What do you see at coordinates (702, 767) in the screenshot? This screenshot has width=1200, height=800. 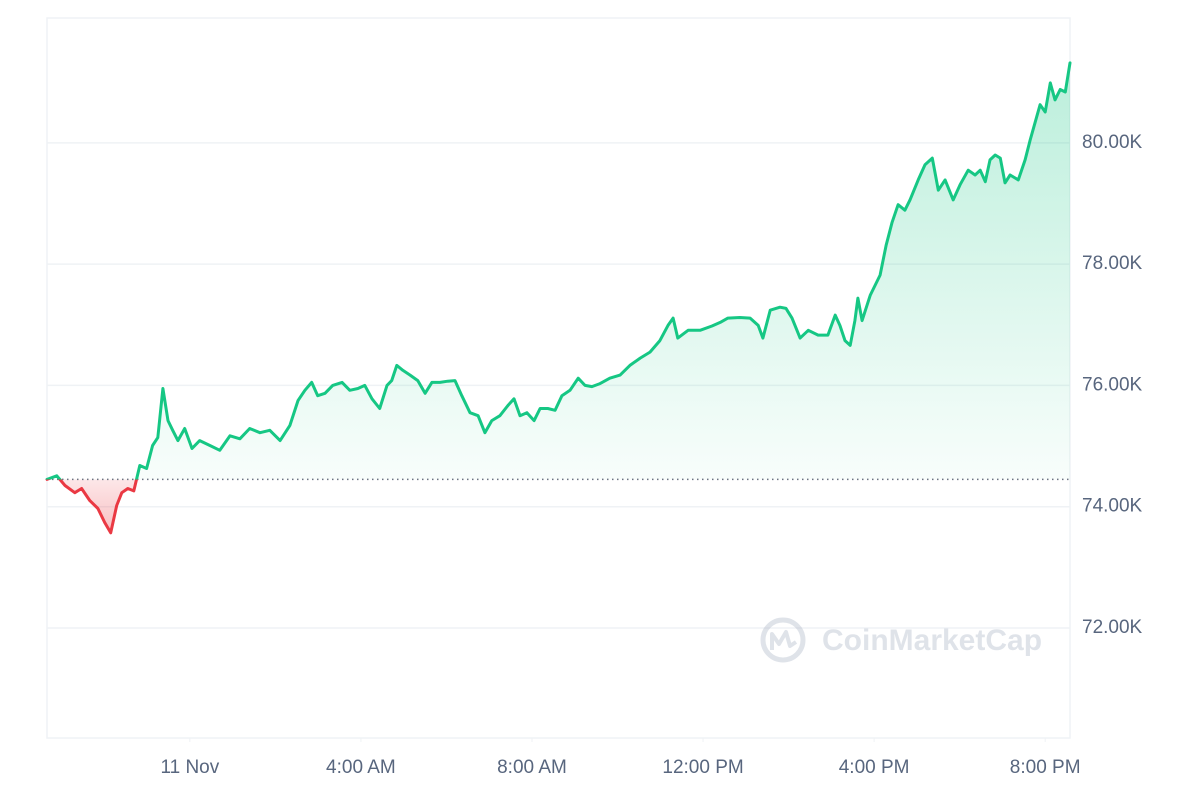 I see `x-tick-label: 12:00 PM` at bounding box center [702, 767].